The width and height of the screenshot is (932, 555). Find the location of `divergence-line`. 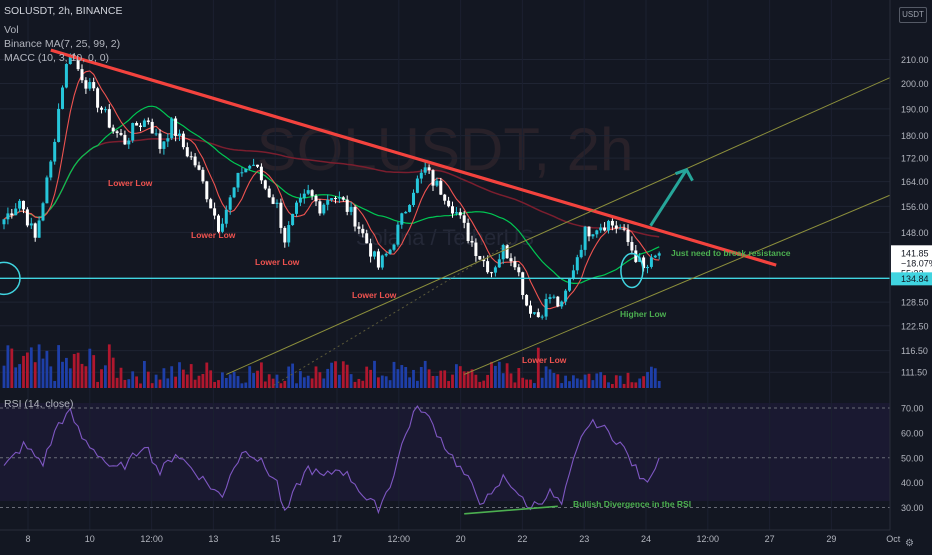

divergence-line is located at coordinates (511, 510).